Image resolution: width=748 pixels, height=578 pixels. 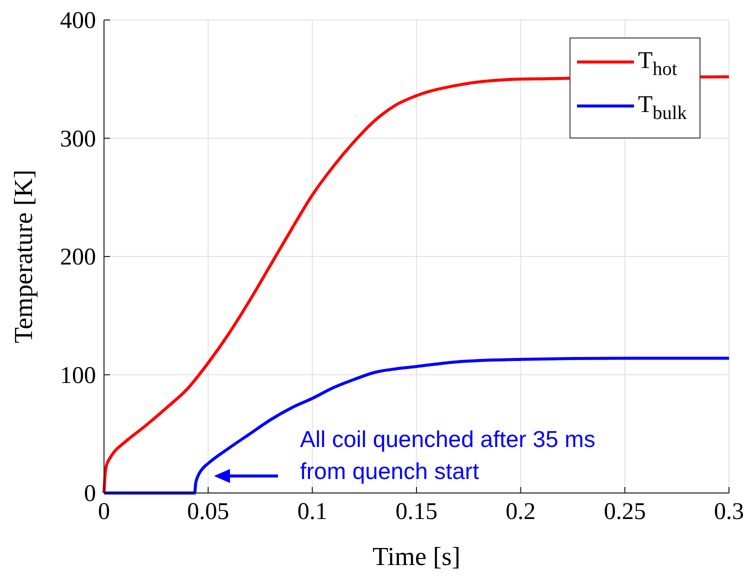 I want to click on legend-label: T$_{bulk}$, so click(x=663, y=108).